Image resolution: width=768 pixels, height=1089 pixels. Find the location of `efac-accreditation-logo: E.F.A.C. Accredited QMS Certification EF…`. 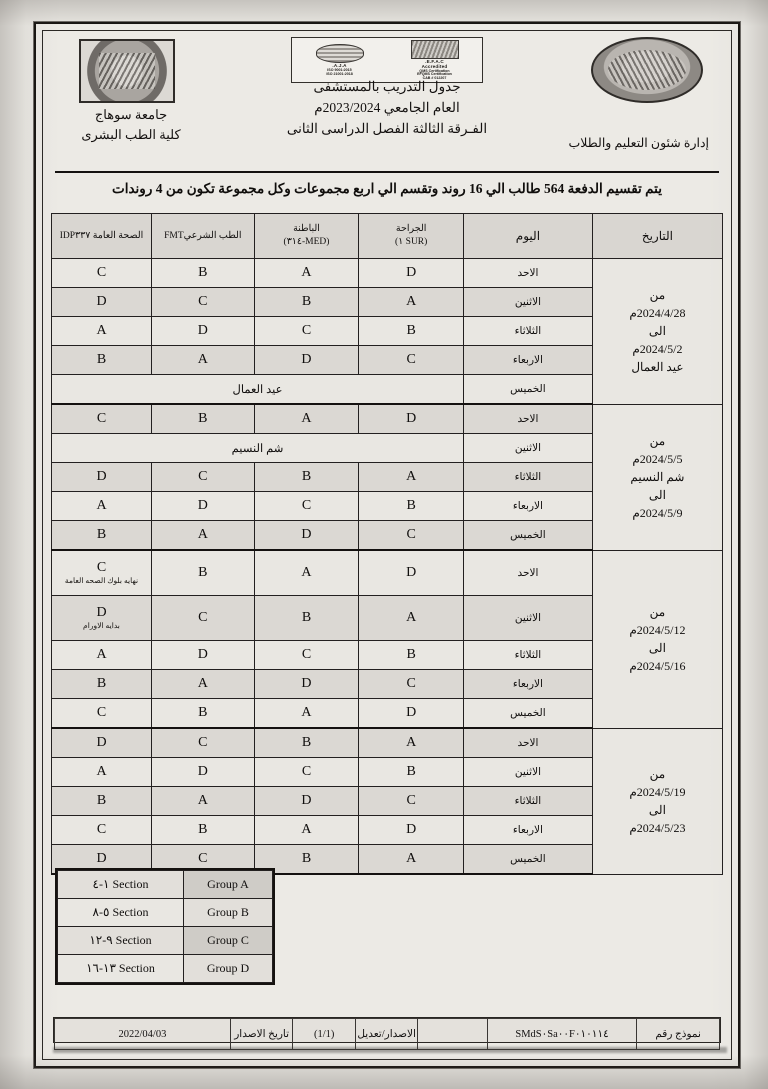

efac-accreditation-logo: E.F.A.C. Accredited QMS Certification EF… is located at coordinates (435, 60).